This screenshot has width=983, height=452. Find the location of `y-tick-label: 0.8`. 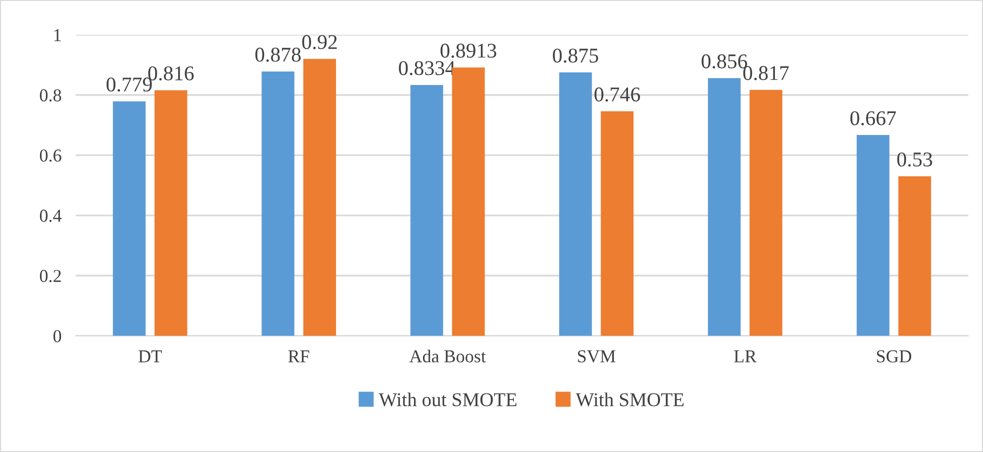

y-tick-label: 0.8 is located at coordinates (51, 95).